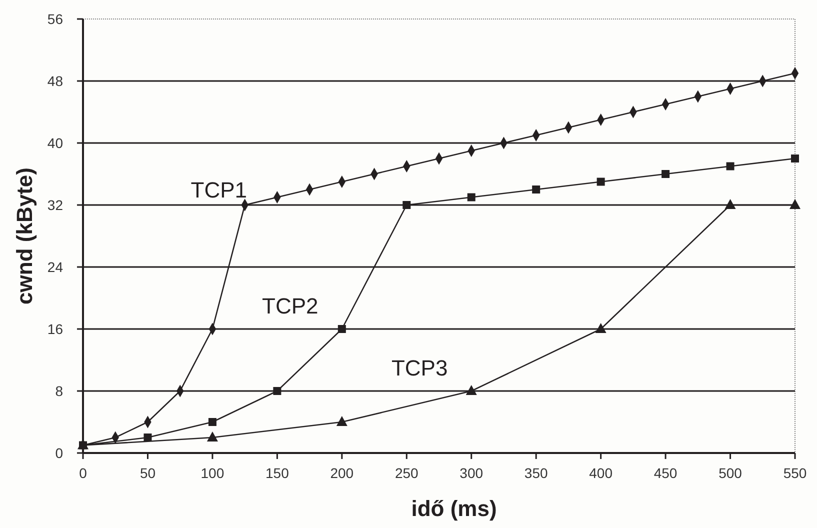  Describe the element at coordinates (536, 473) in the screenshot. I see `x-tick-label: 350` at that location.